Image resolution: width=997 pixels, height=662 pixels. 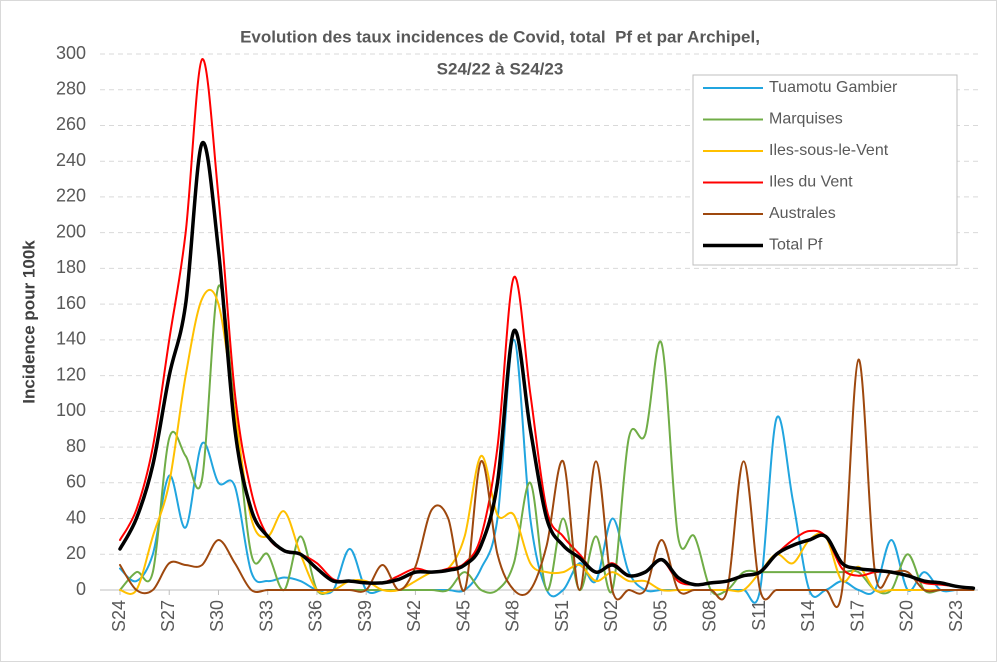 What do you see at coordinates (759, 615) in the screenshot?
I see `x-tick-label: S11` at bounding box center [759, 615].